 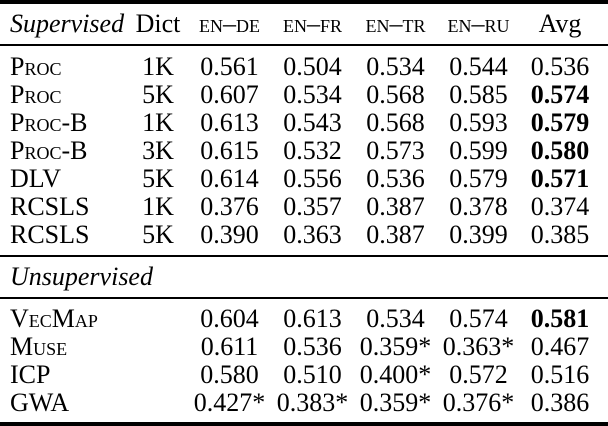 I want to click on header-avg: Avg, so click(x=560, y=23).